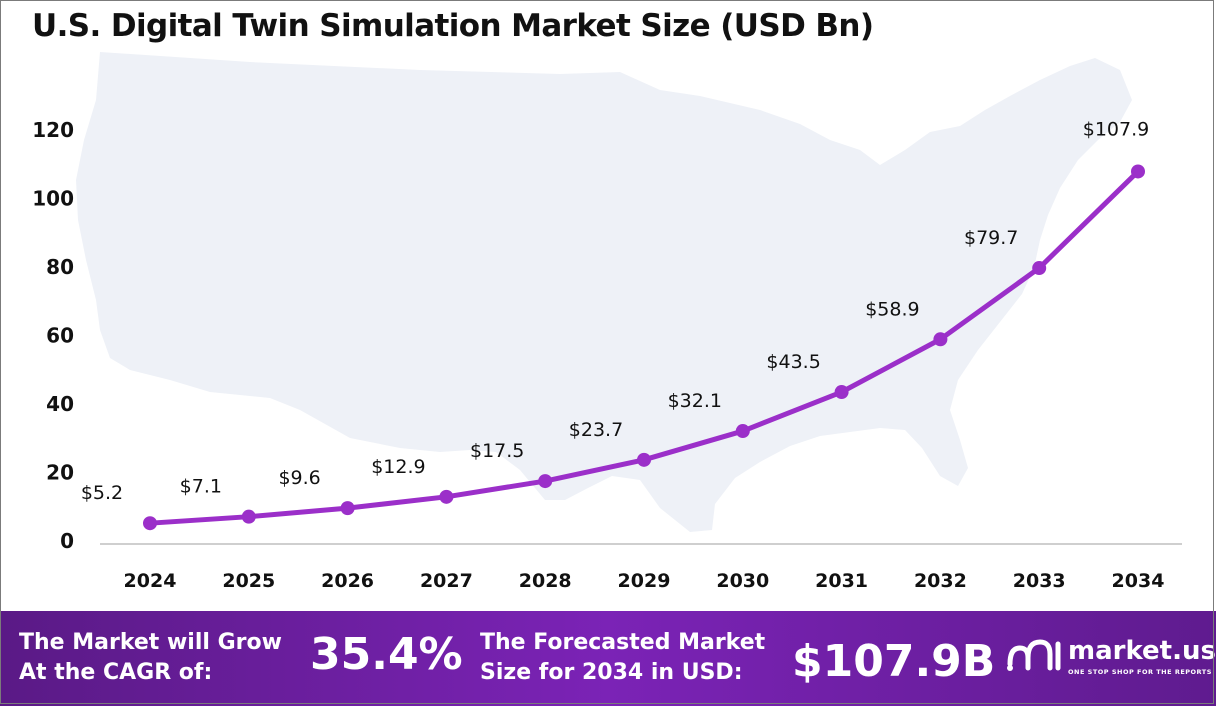 This screenshot has height=706, width=1216. What do you see at coordinates (1140, 672) in the screenshot?
I see `brand-tagline: ONE STOP SHOP FOR THE REPORTS` at bounding box center [1140, 672].